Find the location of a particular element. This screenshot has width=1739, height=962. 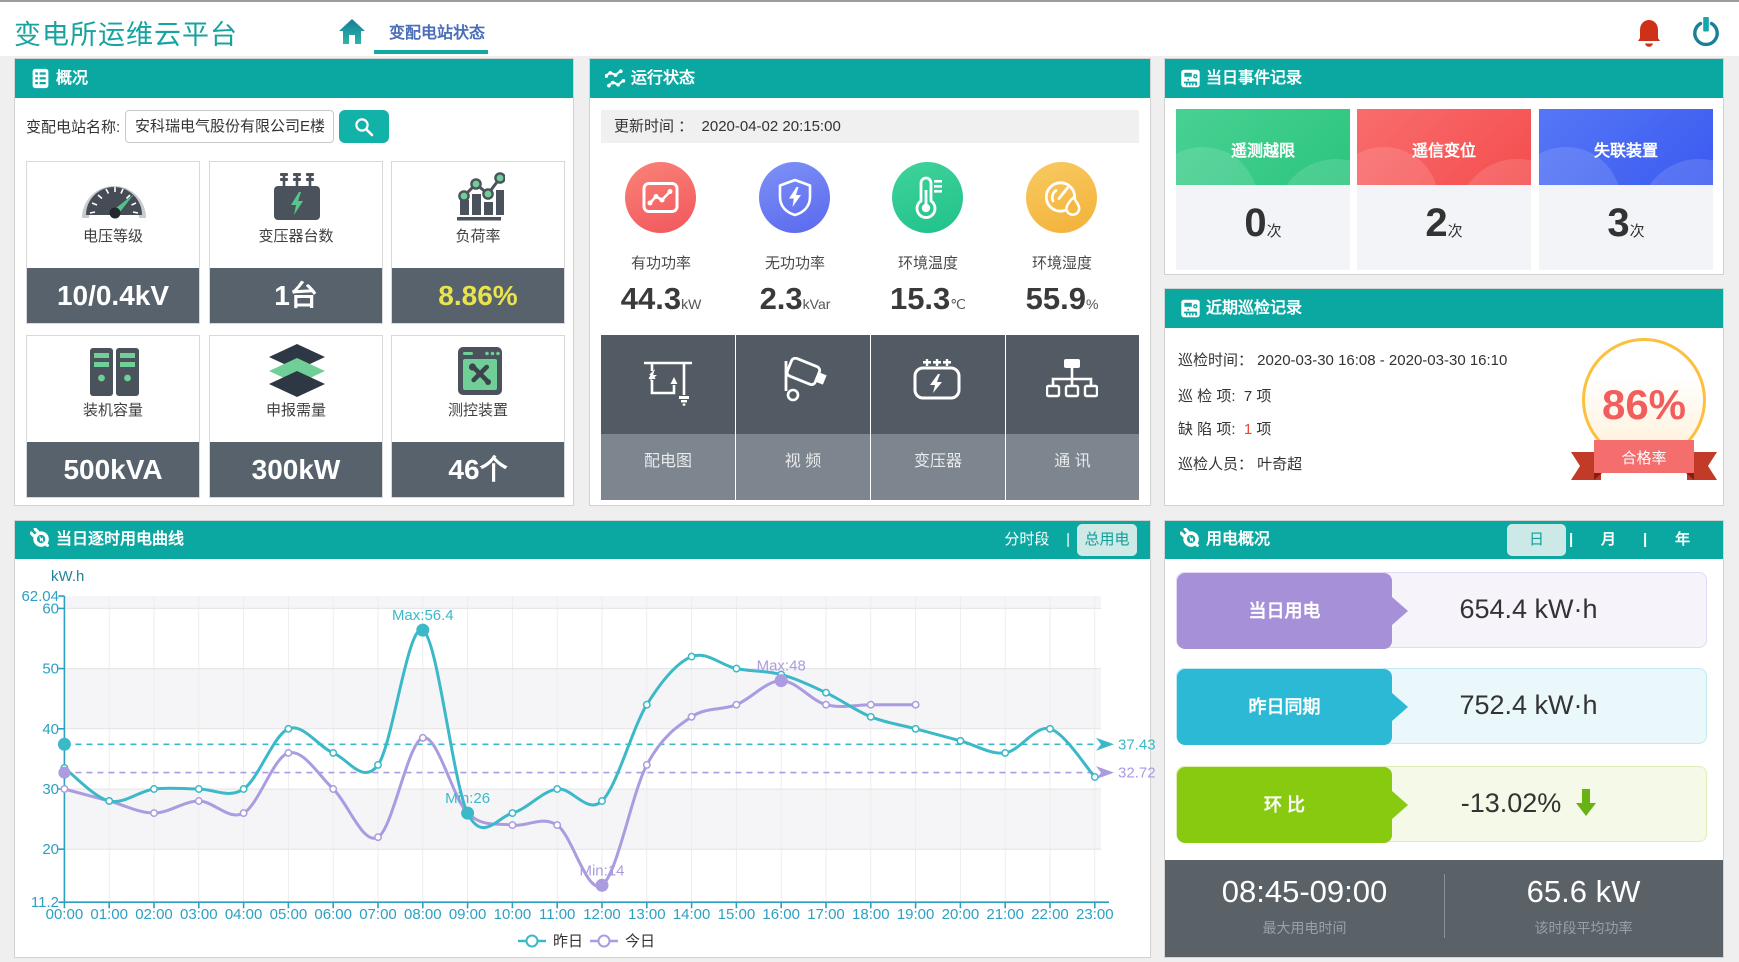

svg-text: 60 is located at coordinates (50, 608).